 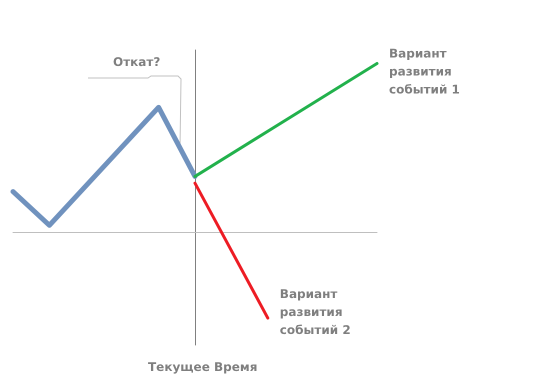 What do you see at coordinates (424, 71) in the screenshot?
I see `series-label: Вариант развития событий 1` at bounding box center [424, 71].